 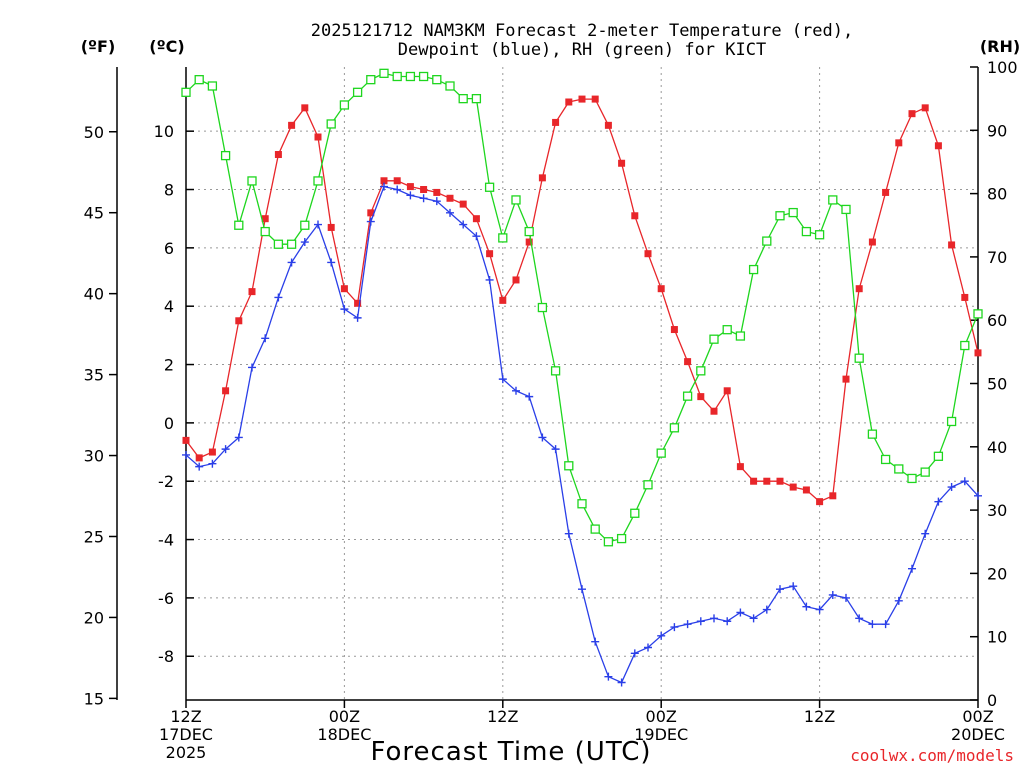 I want to click on celsius-tick-label: -6, so click(x=166, y=598).